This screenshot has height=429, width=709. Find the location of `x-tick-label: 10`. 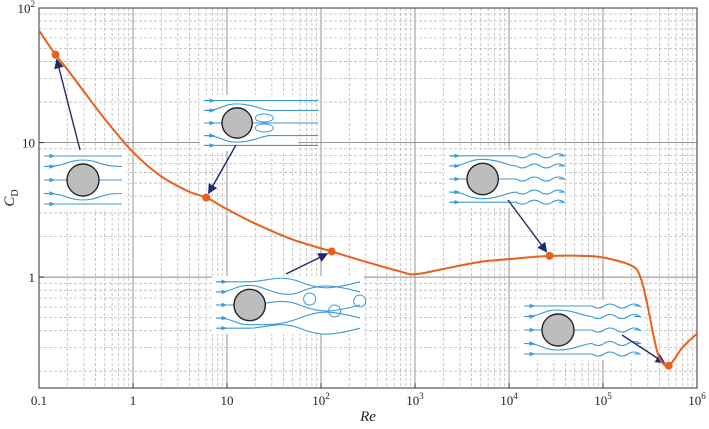

x-tick-label: 10 is located at coordinates (227, 400).